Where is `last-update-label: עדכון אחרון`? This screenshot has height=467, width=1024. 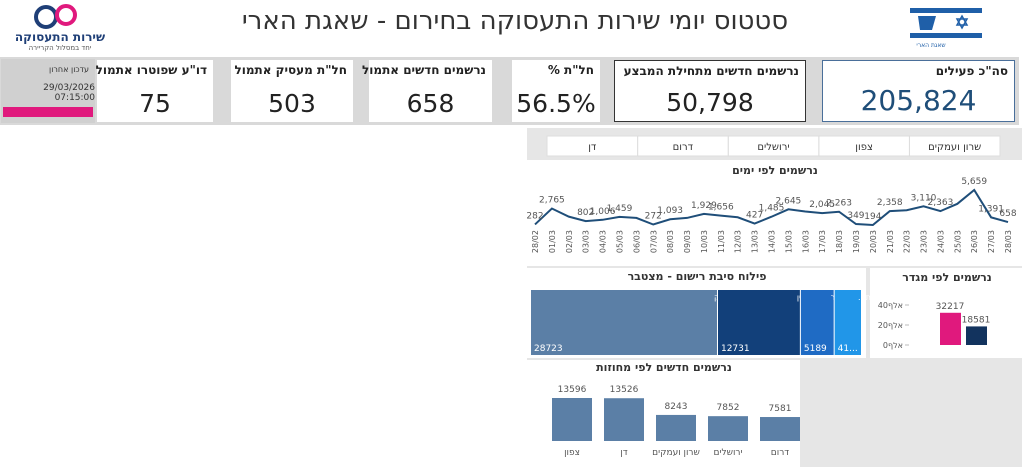
last-update-label: עדכון אחרון is located at coordinates (69, 69).